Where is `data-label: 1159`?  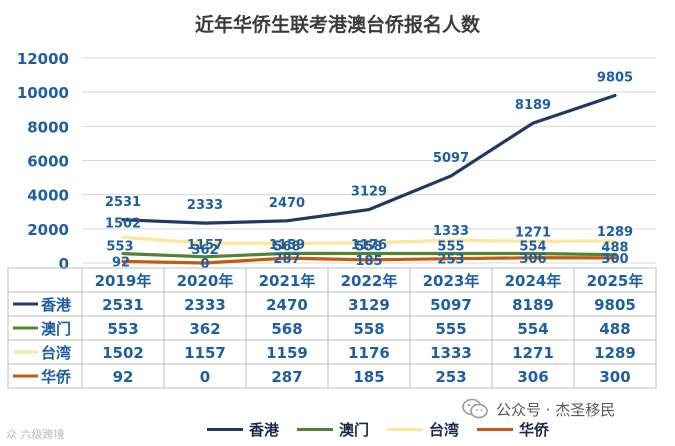 data-label: 1159 is located at coordinates (287, 245).